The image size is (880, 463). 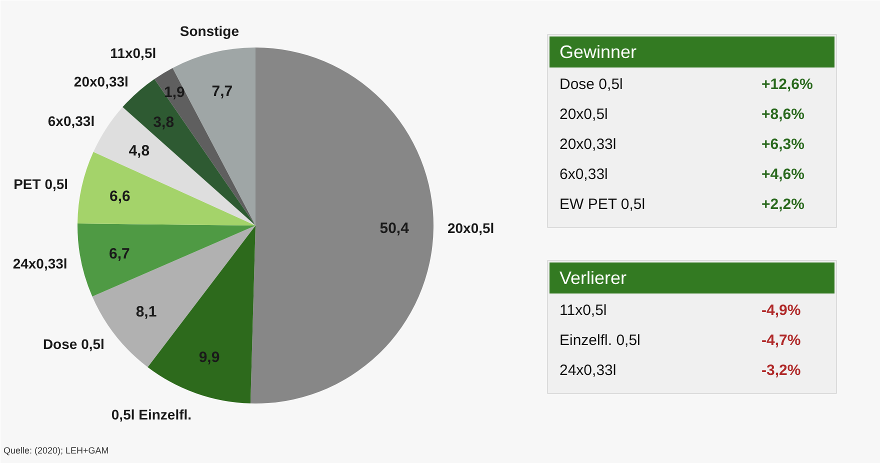 What do you see at coordinates (101, 82) in the screenshot?
I see `slice-label: 20x0,33l` at bounding box center [101, 82].